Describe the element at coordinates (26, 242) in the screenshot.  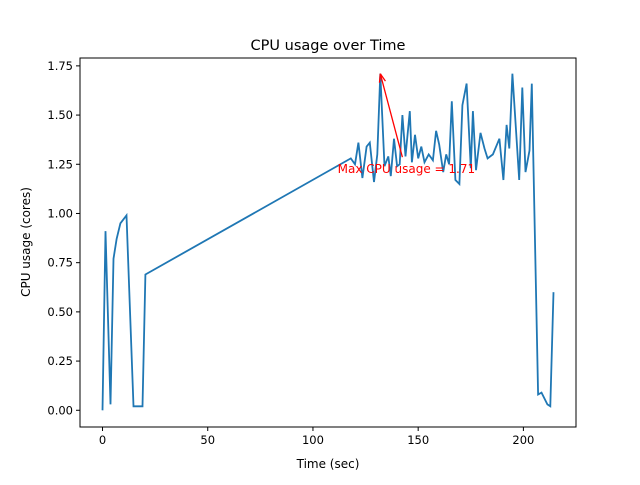
I see `y-axis-label: CPU usage (cores)` at that location.